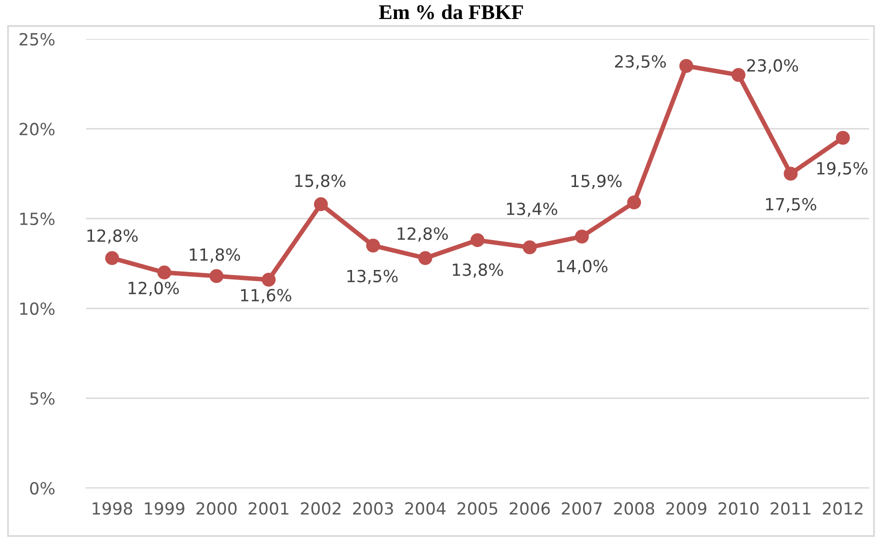  I want to click on y-tick-label: 15%, so click(37, 219).